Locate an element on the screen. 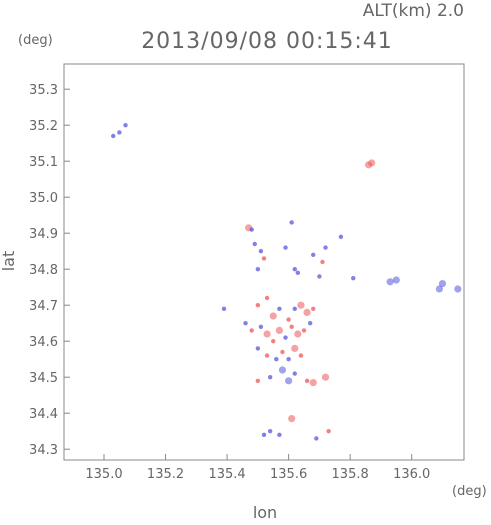 The width and height of the screenshot is (491, 525). y-unit-label: (deg) is located at coordinates (35, 40).